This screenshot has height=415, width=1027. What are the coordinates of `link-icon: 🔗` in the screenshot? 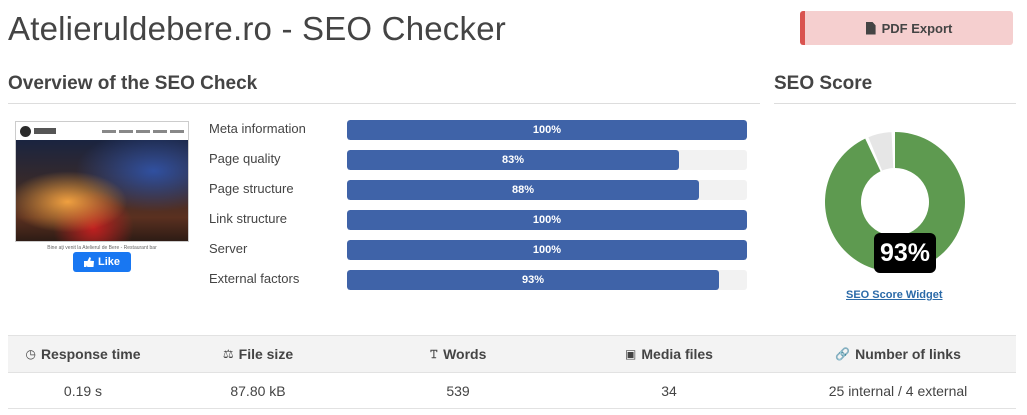 It's located at (843, 354).